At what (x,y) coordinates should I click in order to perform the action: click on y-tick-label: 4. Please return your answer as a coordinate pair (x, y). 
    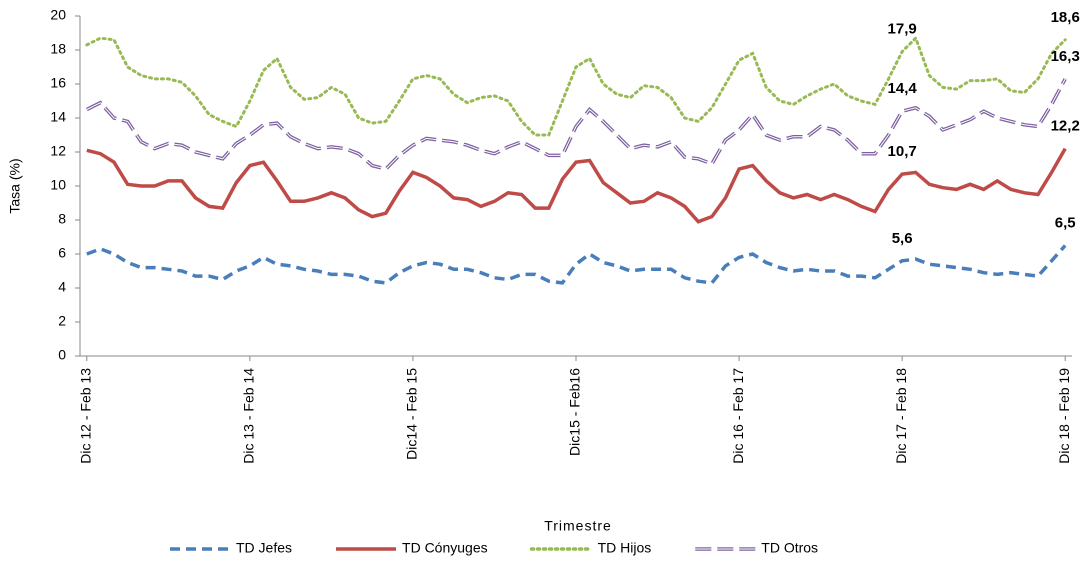
    Looking at the image, I should click on (62, 287).